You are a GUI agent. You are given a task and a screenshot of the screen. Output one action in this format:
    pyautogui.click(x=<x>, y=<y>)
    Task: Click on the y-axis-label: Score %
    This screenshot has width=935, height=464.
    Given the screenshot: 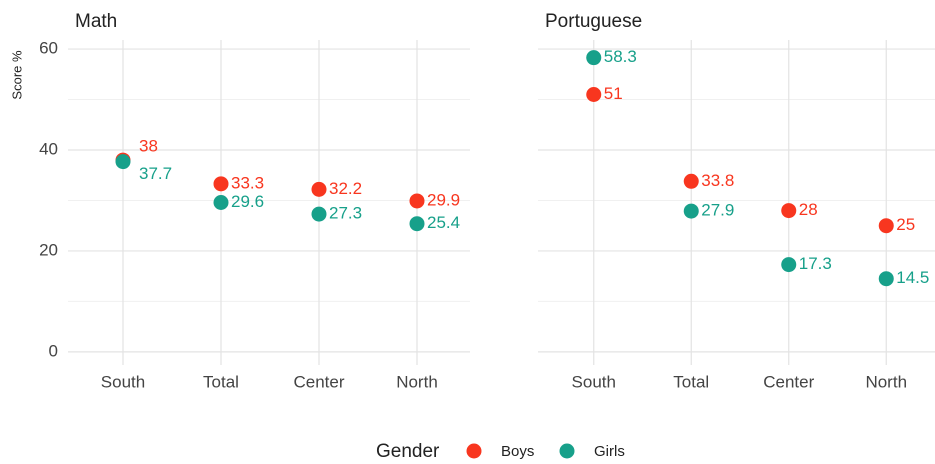 What is the action you would take?
    pyautogui.click(x=16, y=75)
    